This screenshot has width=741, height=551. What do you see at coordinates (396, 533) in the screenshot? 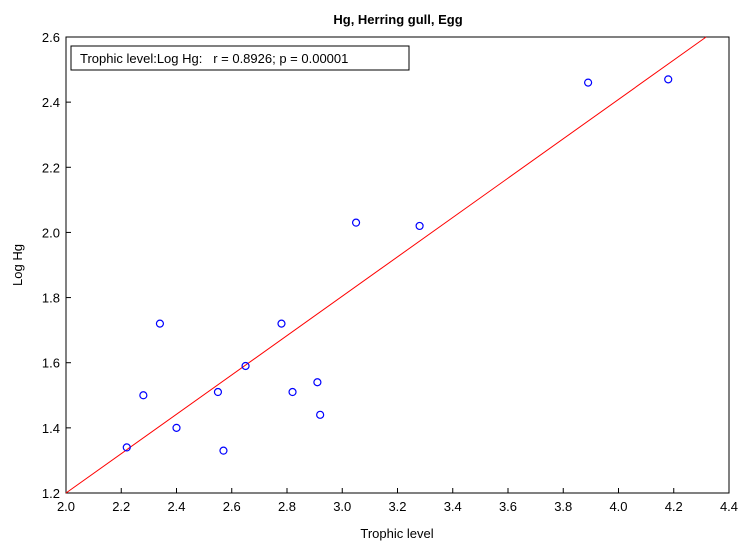
I see `x-axis-label: Trophic level` at bounding box center [396, 533].